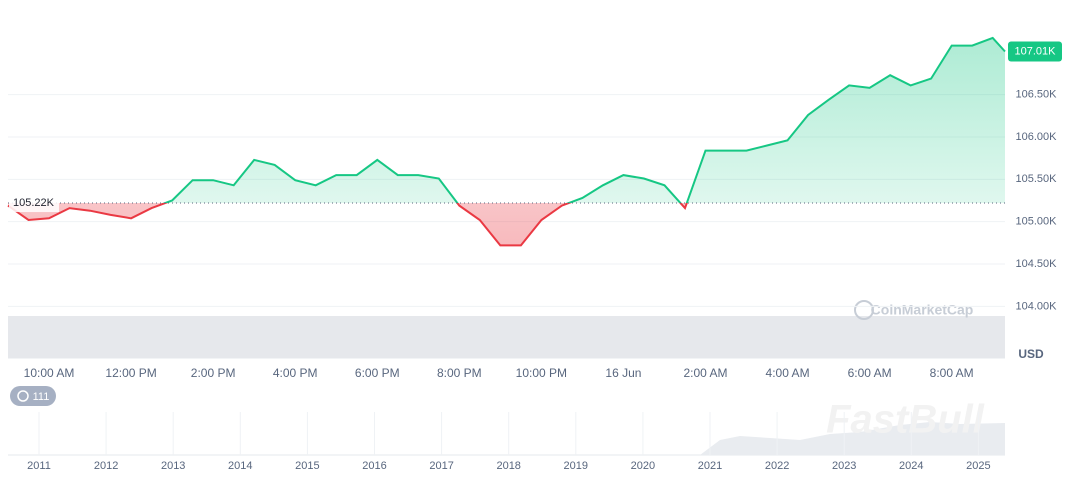 The height and width of the screenshot is (477, 1072). What do you see at coordinates (106, 466) in the screenshot?
I see `navigator-year: 2012` at bounding box center [106, 466].